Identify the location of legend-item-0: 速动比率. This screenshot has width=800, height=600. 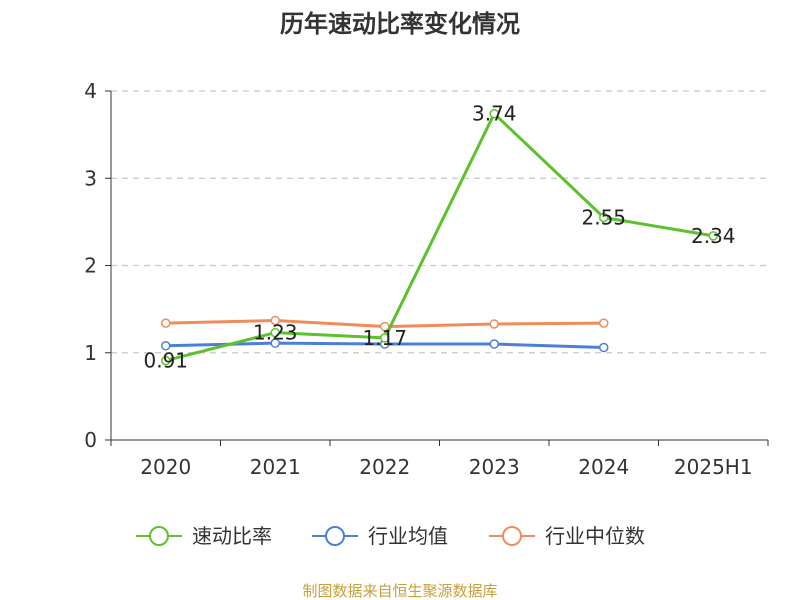
(204, 536).